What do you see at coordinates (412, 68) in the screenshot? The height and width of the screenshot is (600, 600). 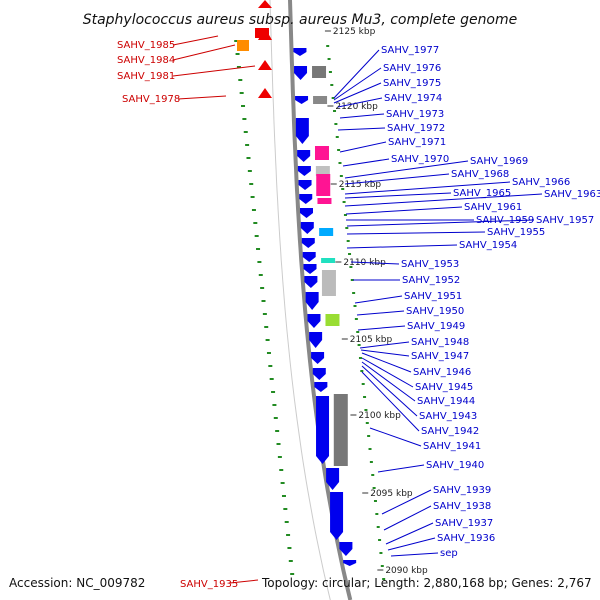 I see `gene-label-forward: SAHV_1976` at bounding box center [412, 68].